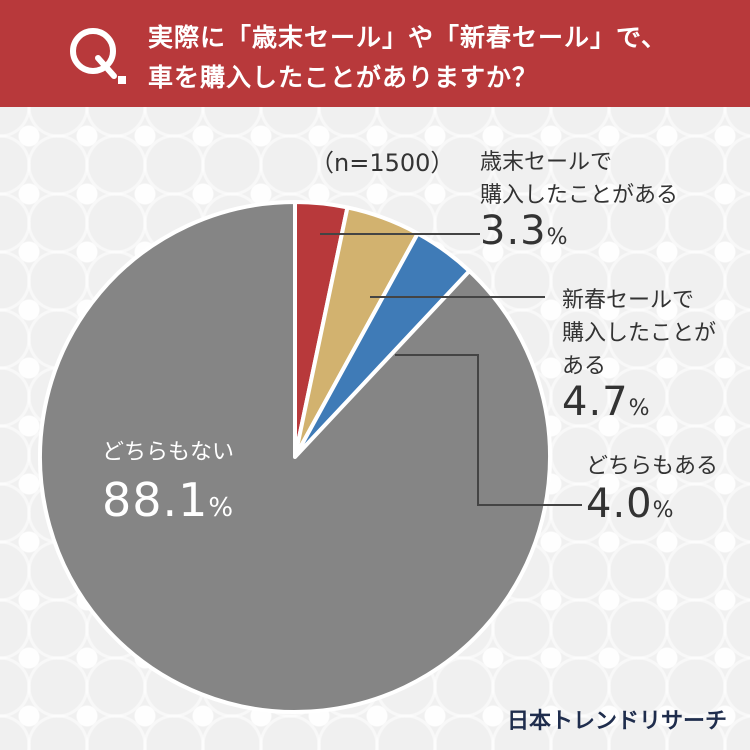 Image resolution: width=750 pixels, height=750 pixels. I want to click on label-both: どちらもある 4.0%, so click(652, 488).